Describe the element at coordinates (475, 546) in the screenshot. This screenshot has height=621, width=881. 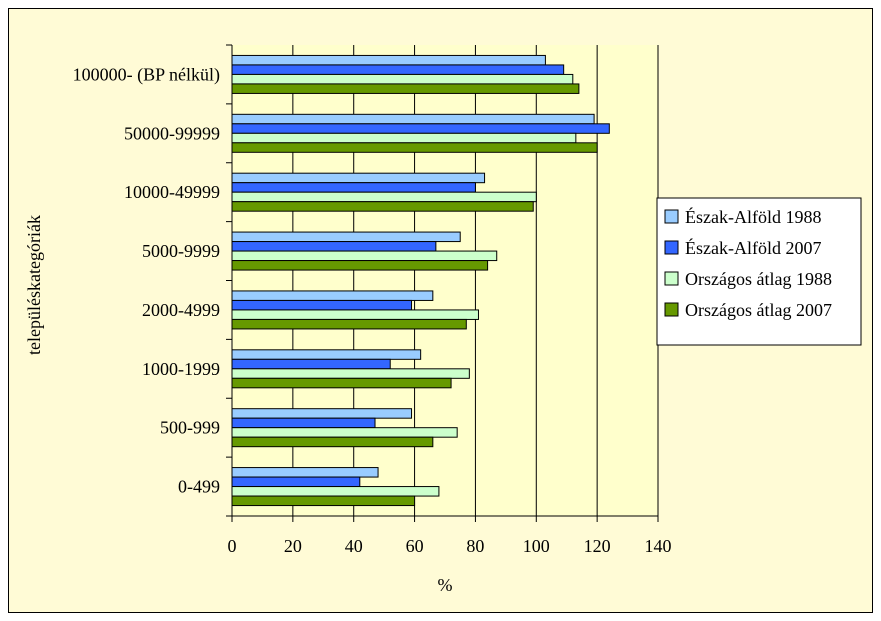
I see `x-tick-label: 80` at that location.